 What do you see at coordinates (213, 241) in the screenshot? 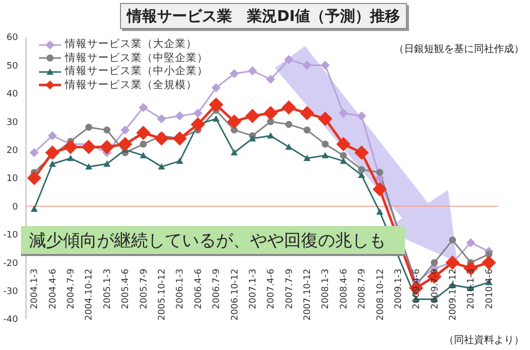
I see `annotation: 減少傾向が継続しているが、やや回復の兆しも` at bounding box center [213, 241].